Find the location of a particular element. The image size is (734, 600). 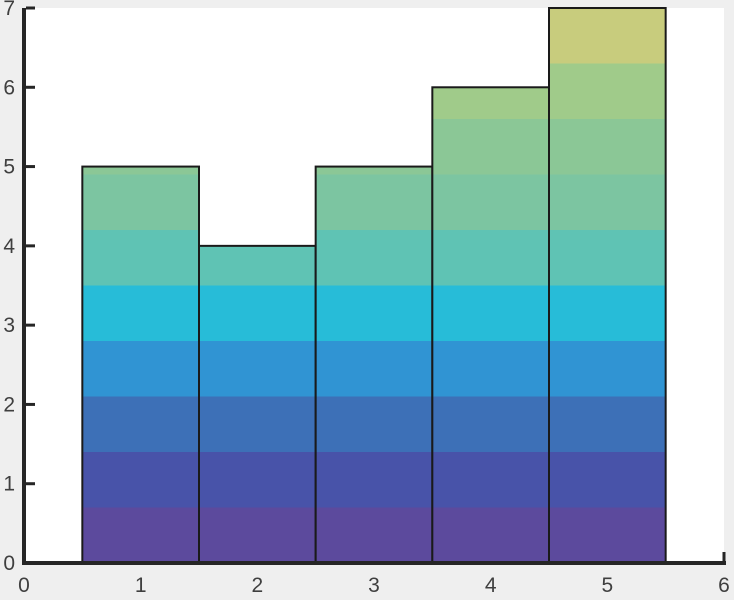

x-tick-label: 1 is located at coordinates (141, 585).